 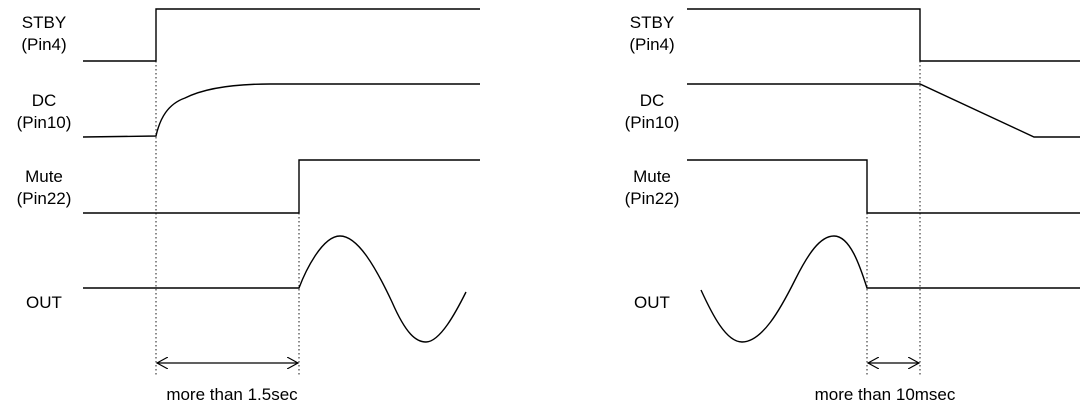 I want to click on interval-label: more than 1.5sec, so click(x=232, y=394).